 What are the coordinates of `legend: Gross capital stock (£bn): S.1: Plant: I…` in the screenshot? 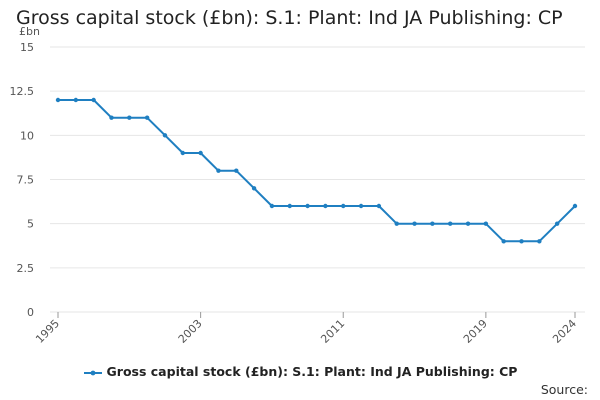 It's located at (300, 371).